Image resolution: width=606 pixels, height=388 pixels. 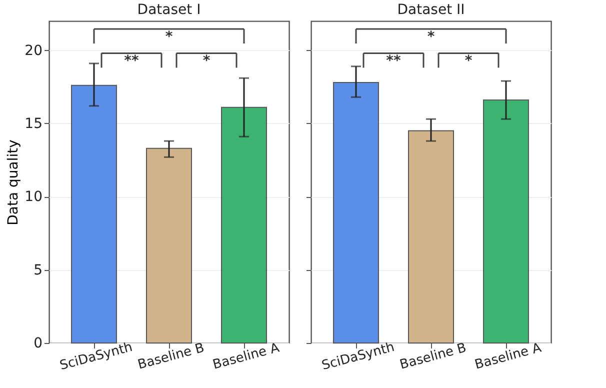 What do you see at coordinates (169, 10) in the screenshot?
I see `chart-title: Dataset I` at bounding box center [169, 10].